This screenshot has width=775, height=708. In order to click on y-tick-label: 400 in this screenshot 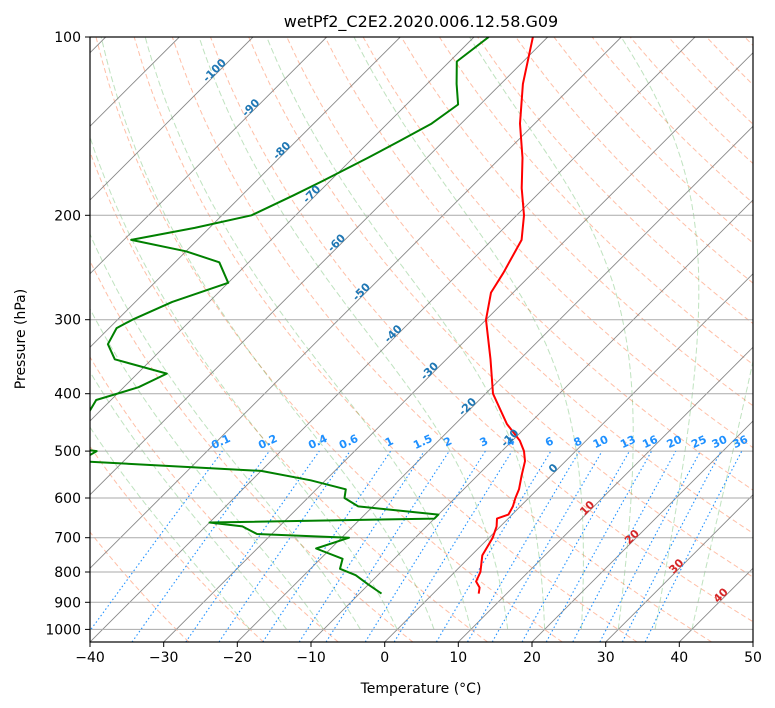, I will do `click(67, 395)`.